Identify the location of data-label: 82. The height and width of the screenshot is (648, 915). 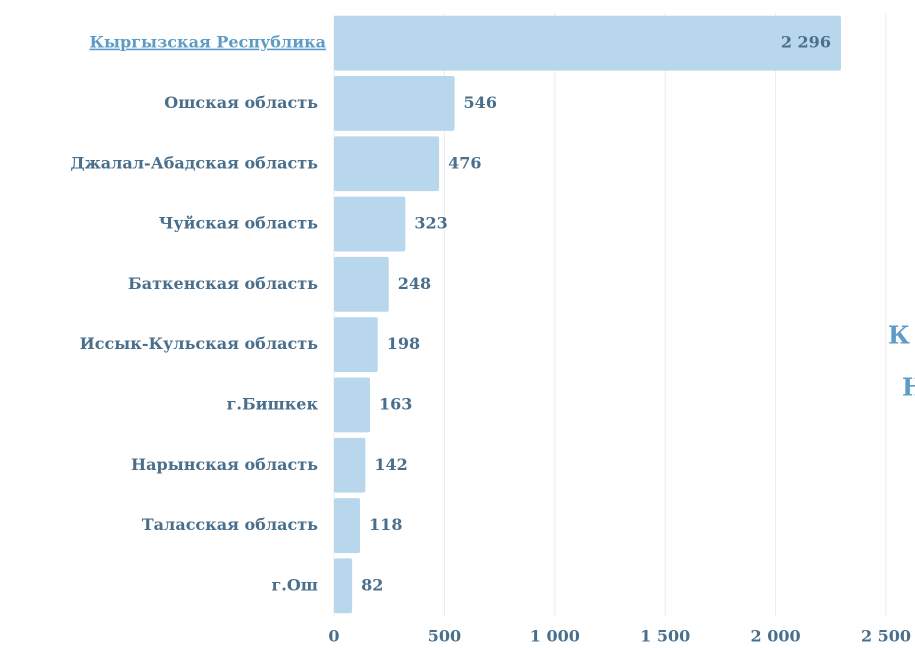
(372, 584).